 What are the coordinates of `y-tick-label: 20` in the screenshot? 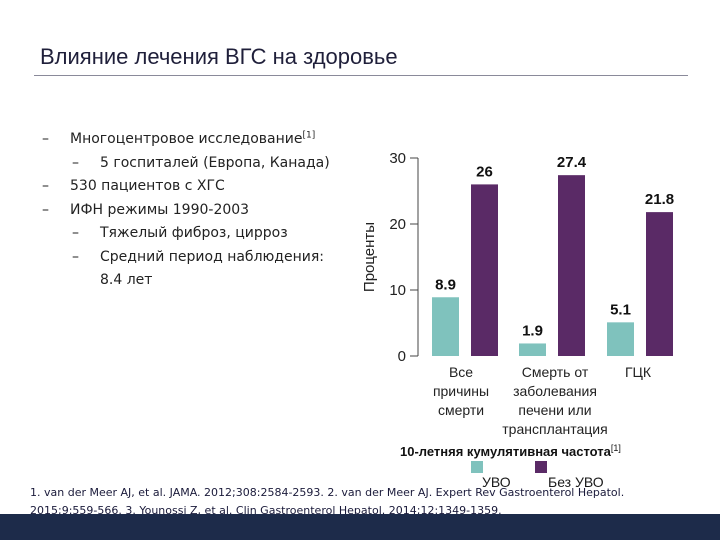 It's located at (397, 224).